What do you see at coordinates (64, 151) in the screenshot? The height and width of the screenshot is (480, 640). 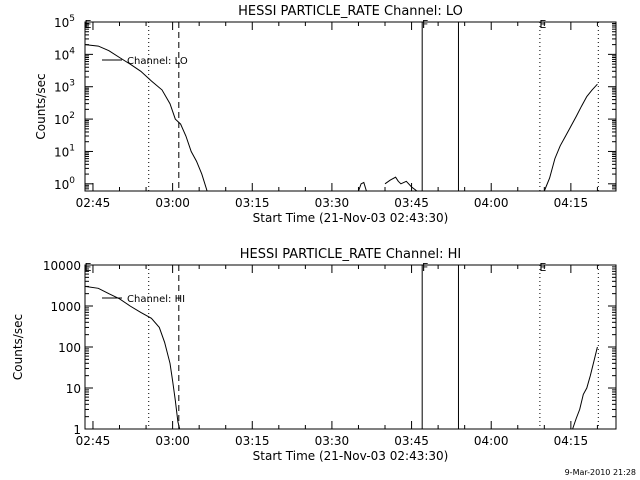 I see `y-tick-label: 10¹` at bounding box center [64, 151].